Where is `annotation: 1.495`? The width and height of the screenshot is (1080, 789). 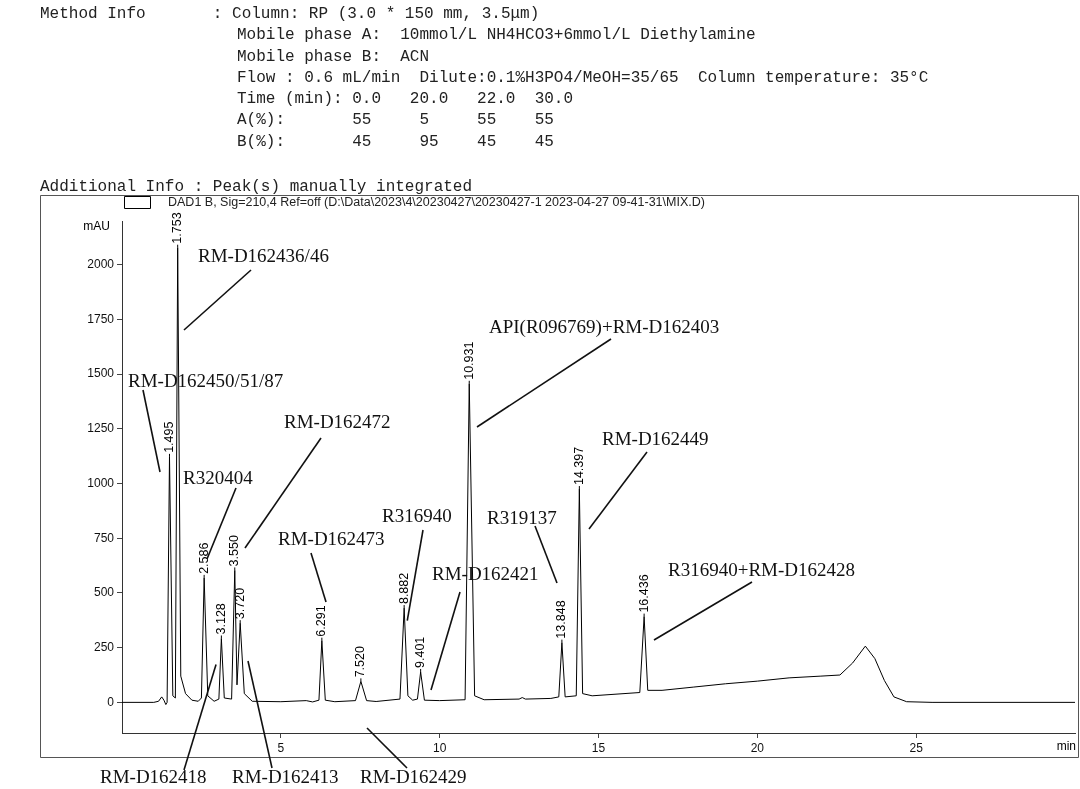 annotation: 1.495 is located at coordinates (168, 437).